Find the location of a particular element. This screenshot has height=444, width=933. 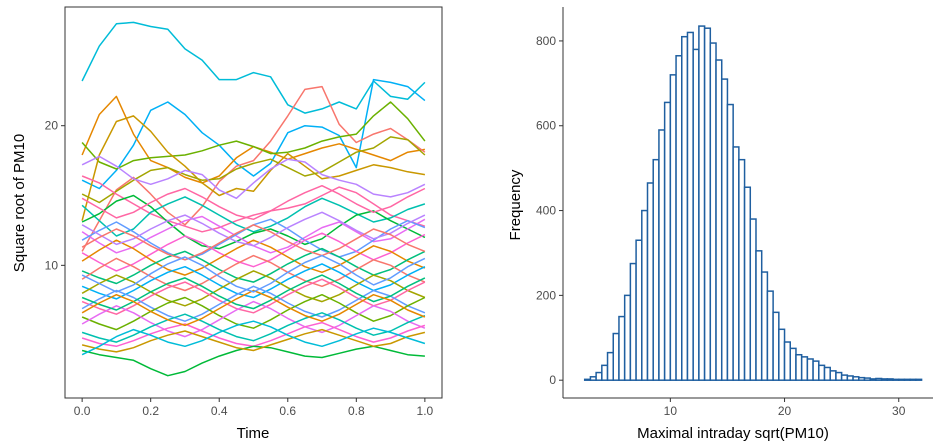

y-tick-label: 600 is located at coordinates (546, 126).